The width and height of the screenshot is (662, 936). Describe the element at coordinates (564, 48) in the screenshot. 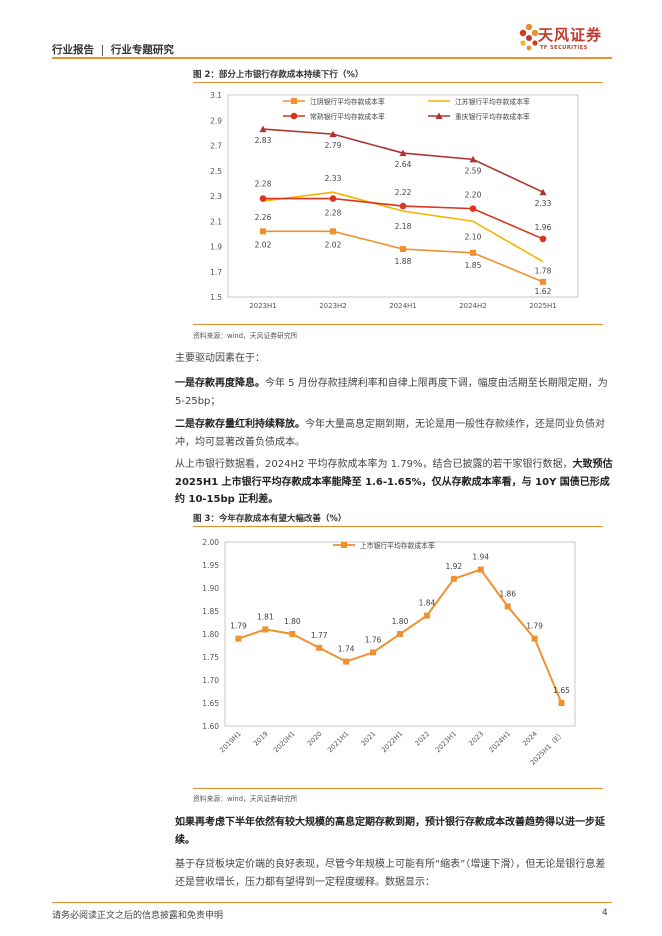

I see `logo-text-en: TF SECURITIES` at that location.